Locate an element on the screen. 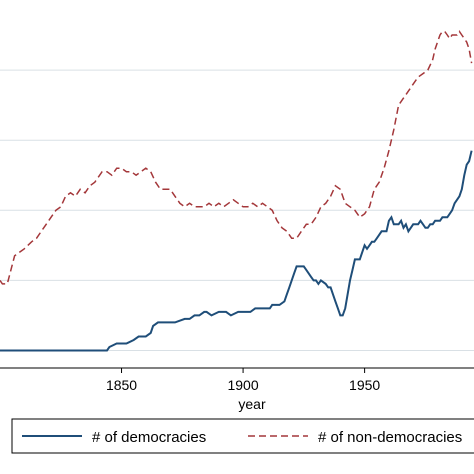 This screenshot has width=474, height=474. x-tick-label-1950: 1950 is located at coordinates (364, 385).